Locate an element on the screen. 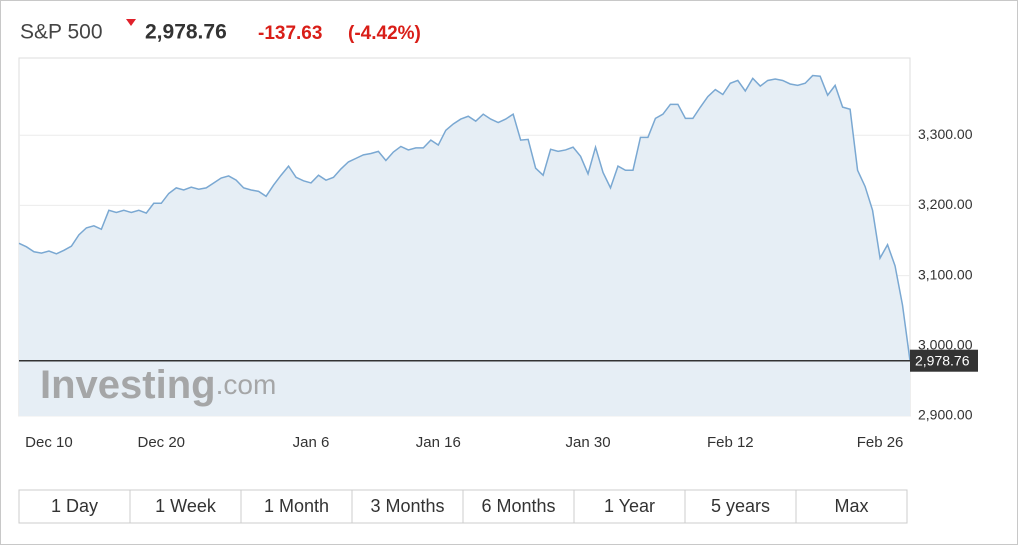 Image resolution: width=1019 pixels, height=546 pixels. watermark-brand: Investing is located at coordinates (128, 385).